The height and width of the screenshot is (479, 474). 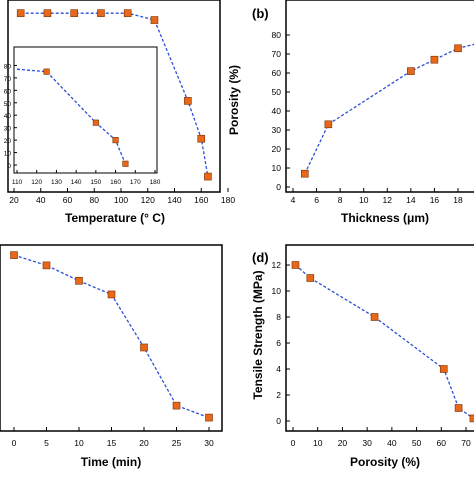 What do you see at coordinates (115, 218) in the screenshot?
I see `panel-a-x-axis-title: Temperature (° C)` at bounding box center [115, 218].